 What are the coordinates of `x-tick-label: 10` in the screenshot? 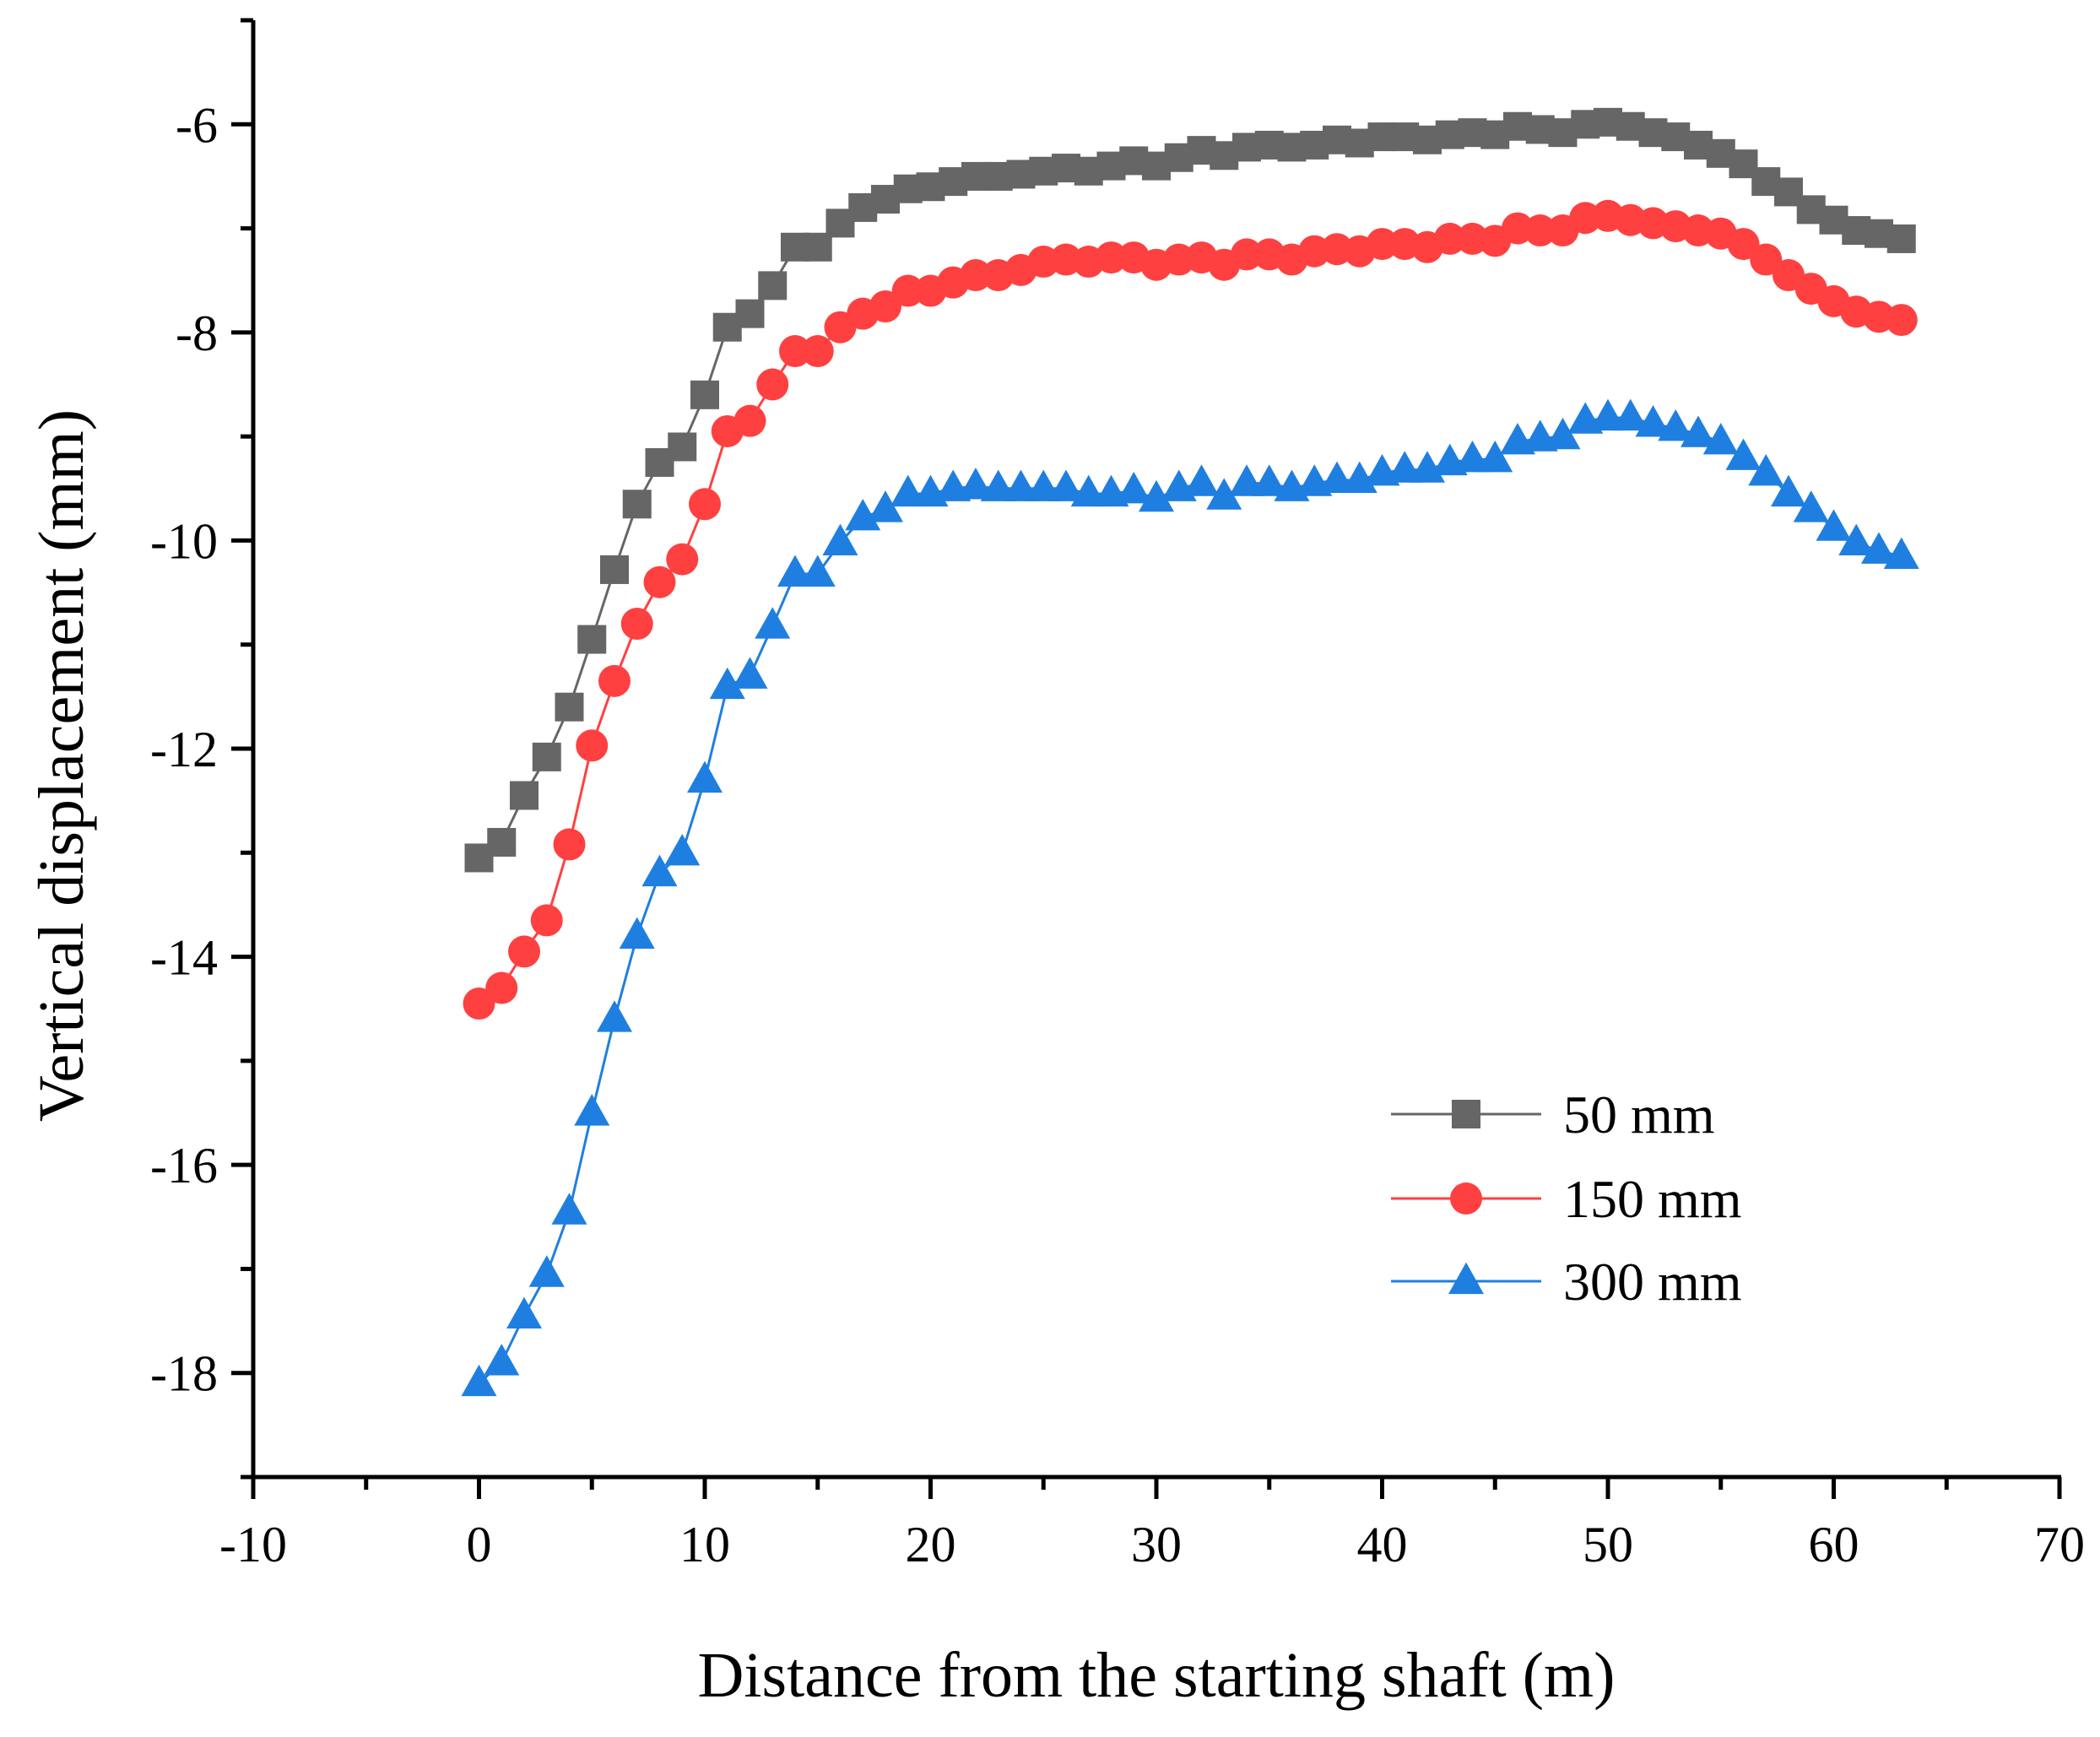 It's located at (704, 1544).